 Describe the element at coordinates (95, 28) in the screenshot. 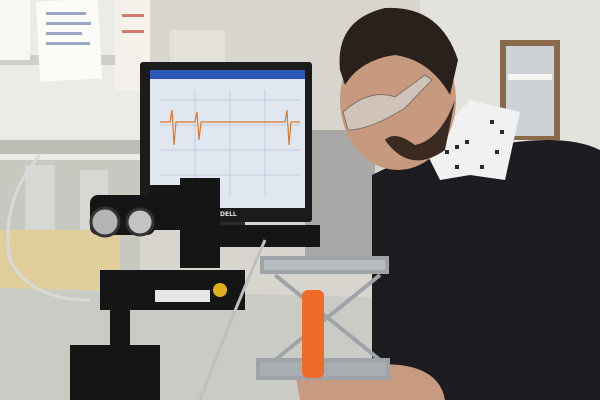

I see `paper-print` at that location.